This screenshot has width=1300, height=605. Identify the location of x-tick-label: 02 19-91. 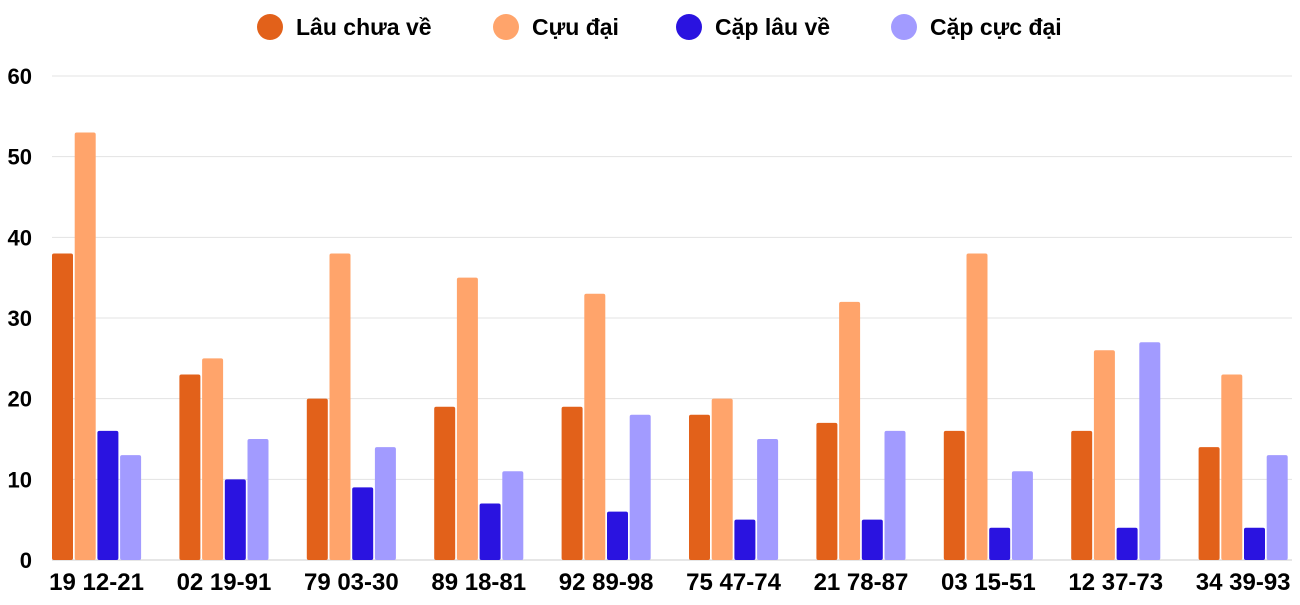
(224, 582).